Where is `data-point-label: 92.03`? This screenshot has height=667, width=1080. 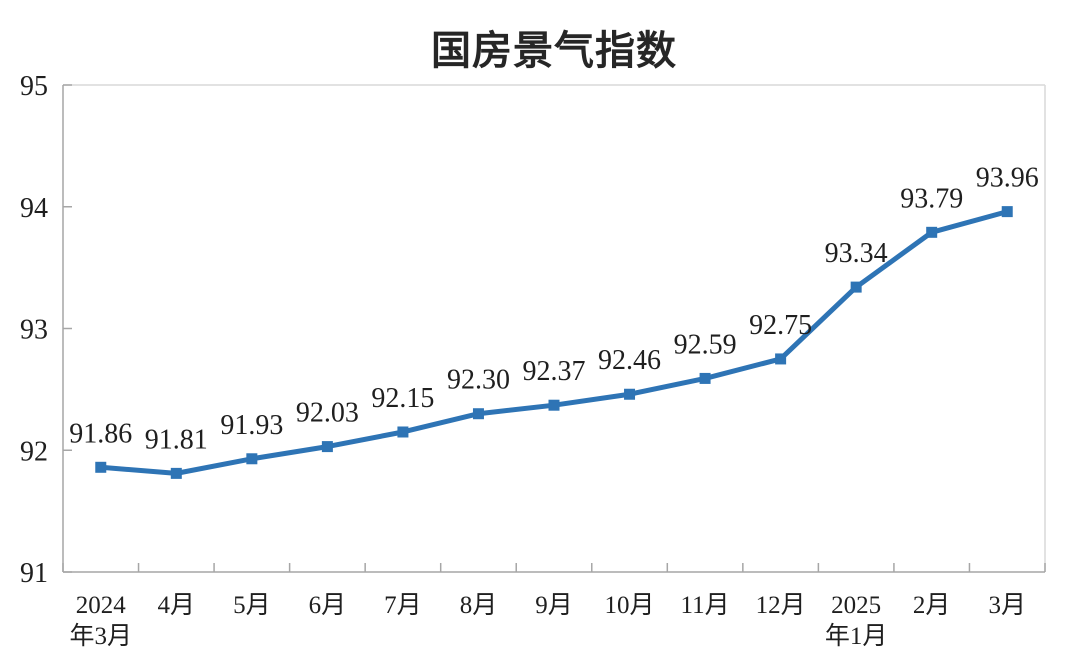
data-point-label: 92.03 is located at coordinates (327, 413).